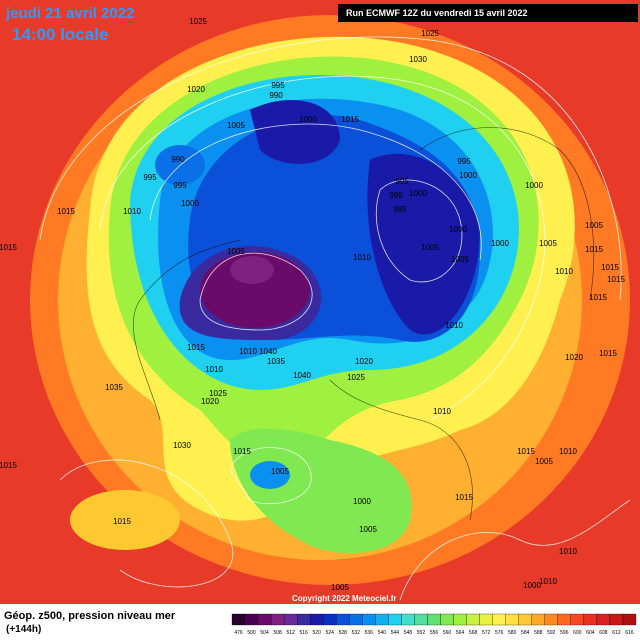 Image resolution: width=640 pixels, height=640 pixels. I want to click on colorbar-tick-label: 560, so click(447, 633).